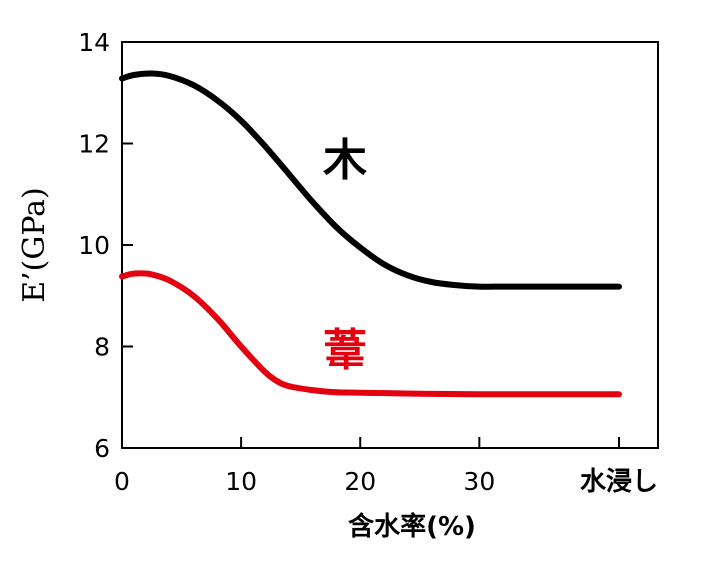 This screenshot has width=728, height=569. What do you see at coordinates (102, 448) in the screenshot?
I see `y-tick-label: 6` at bounding box center [102, 448].